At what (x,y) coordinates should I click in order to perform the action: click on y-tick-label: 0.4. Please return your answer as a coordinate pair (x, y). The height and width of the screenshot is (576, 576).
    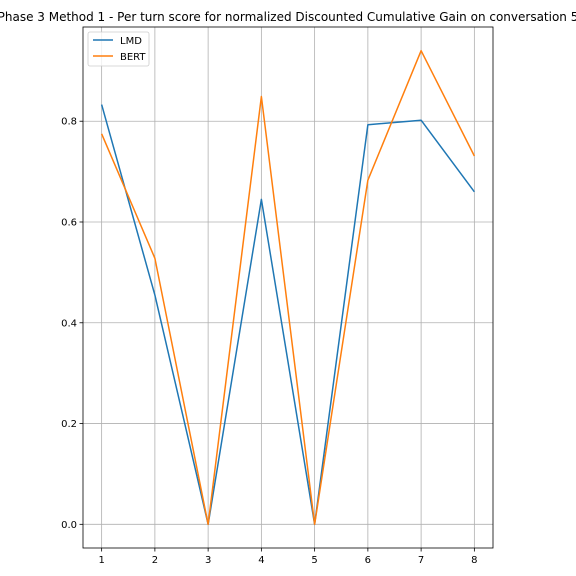
    Looking at the image, I should click on (69, 323).